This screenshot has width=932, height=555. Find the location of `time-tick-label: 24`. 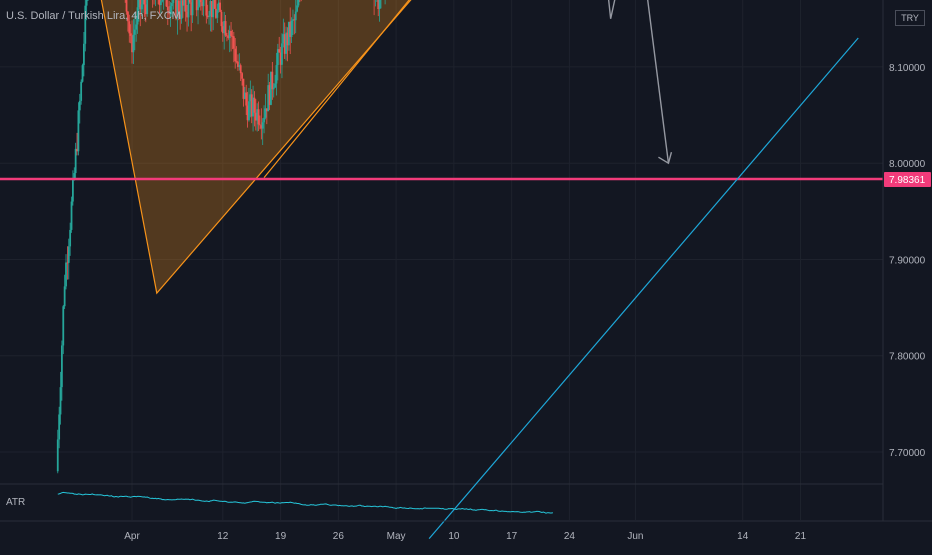

time-tick-label: 24 is located at coordinates (570, 536).